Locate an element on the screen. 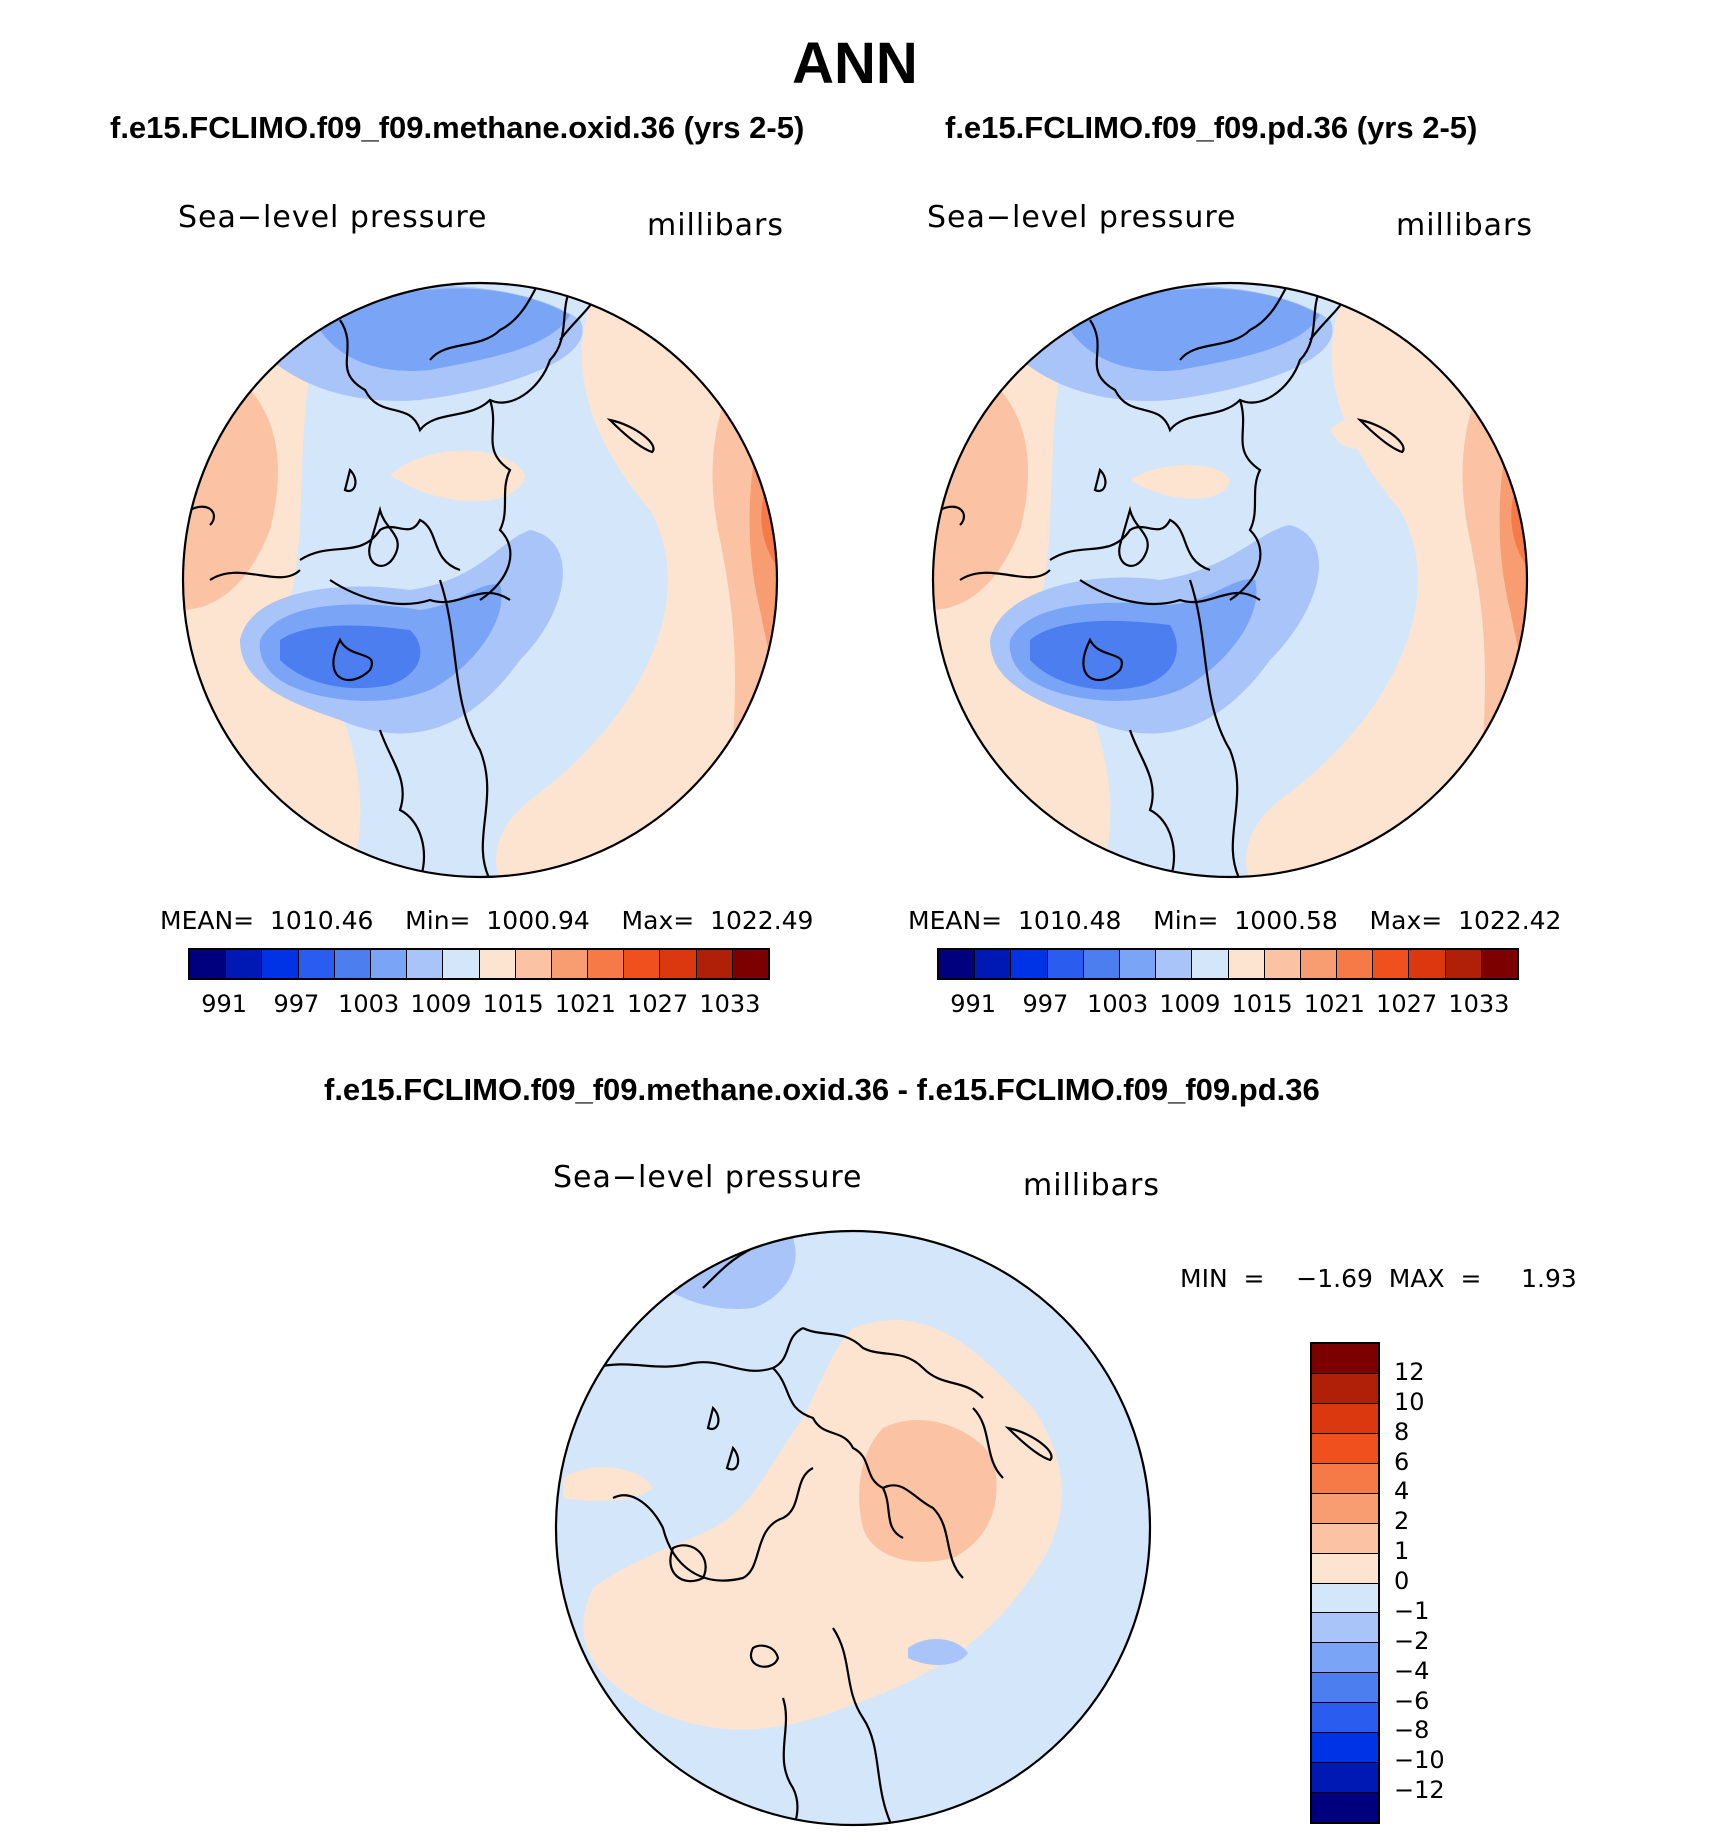 This screenshot has width=1710, height=1839. colorbar-tick-label: 1 is located at coordinates (1402, 1551).